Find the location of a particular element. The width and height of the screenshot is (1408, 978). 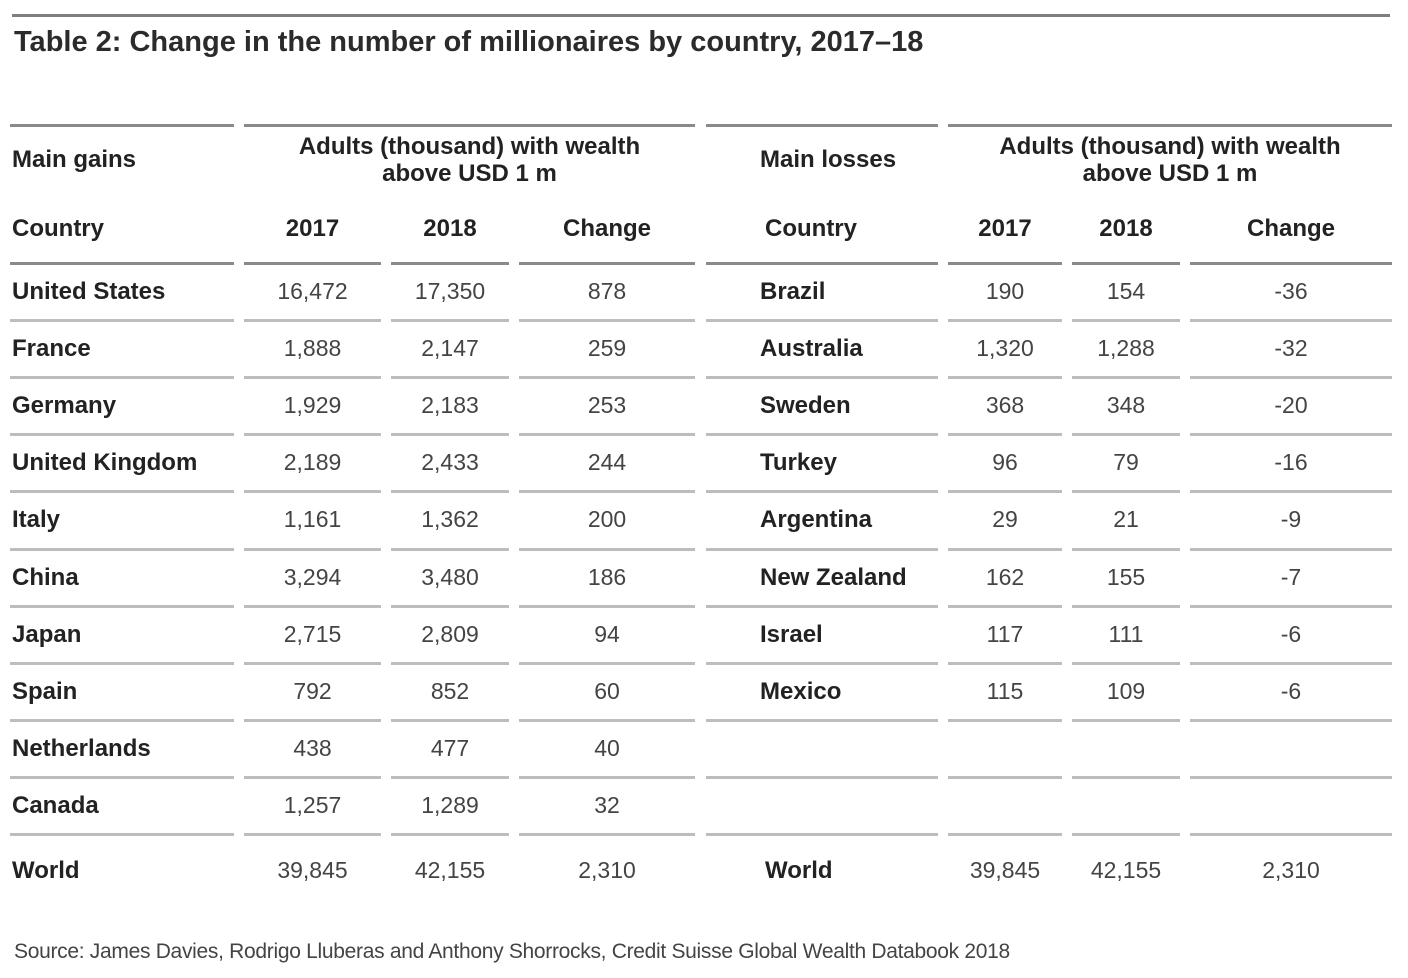

gains-row-value: 32 is located at coordinates (607, 805).